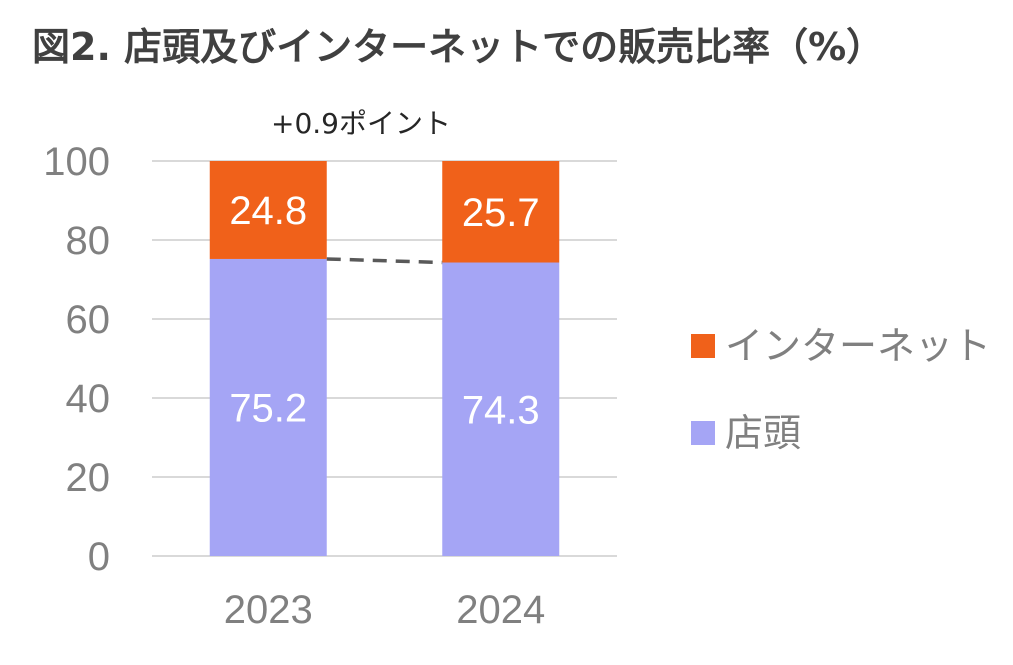 This screenshot has height=665, width=1013. I want to click on connector, so click(384, 261).